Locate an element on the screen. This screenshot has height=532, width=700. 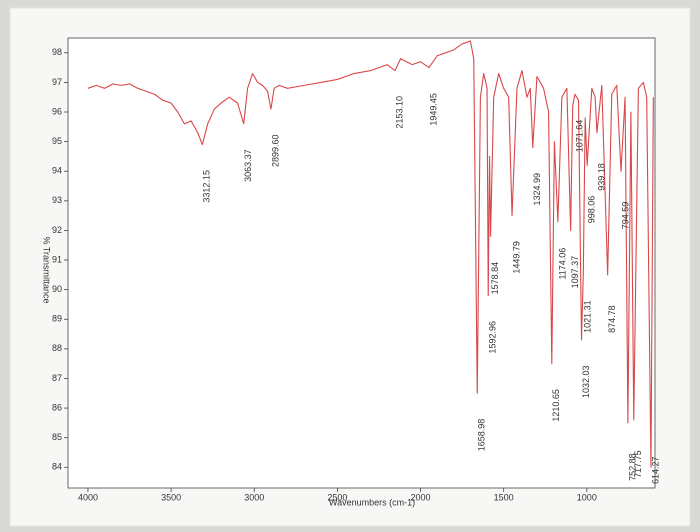
y-tick-label: 95 is located at coordinates (57, 141).